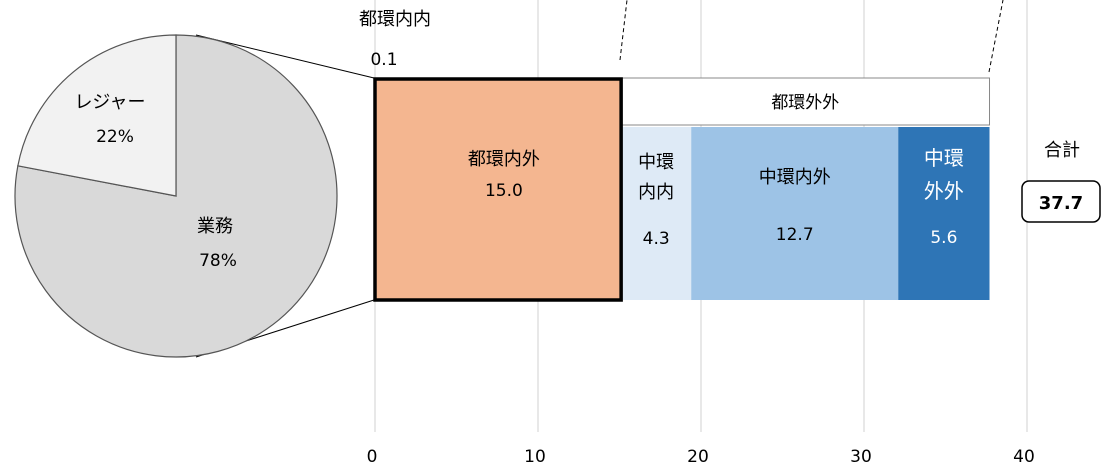 This screenshot has width=1106, height=472. I want to click on leader-line-top, so click(285, 56).